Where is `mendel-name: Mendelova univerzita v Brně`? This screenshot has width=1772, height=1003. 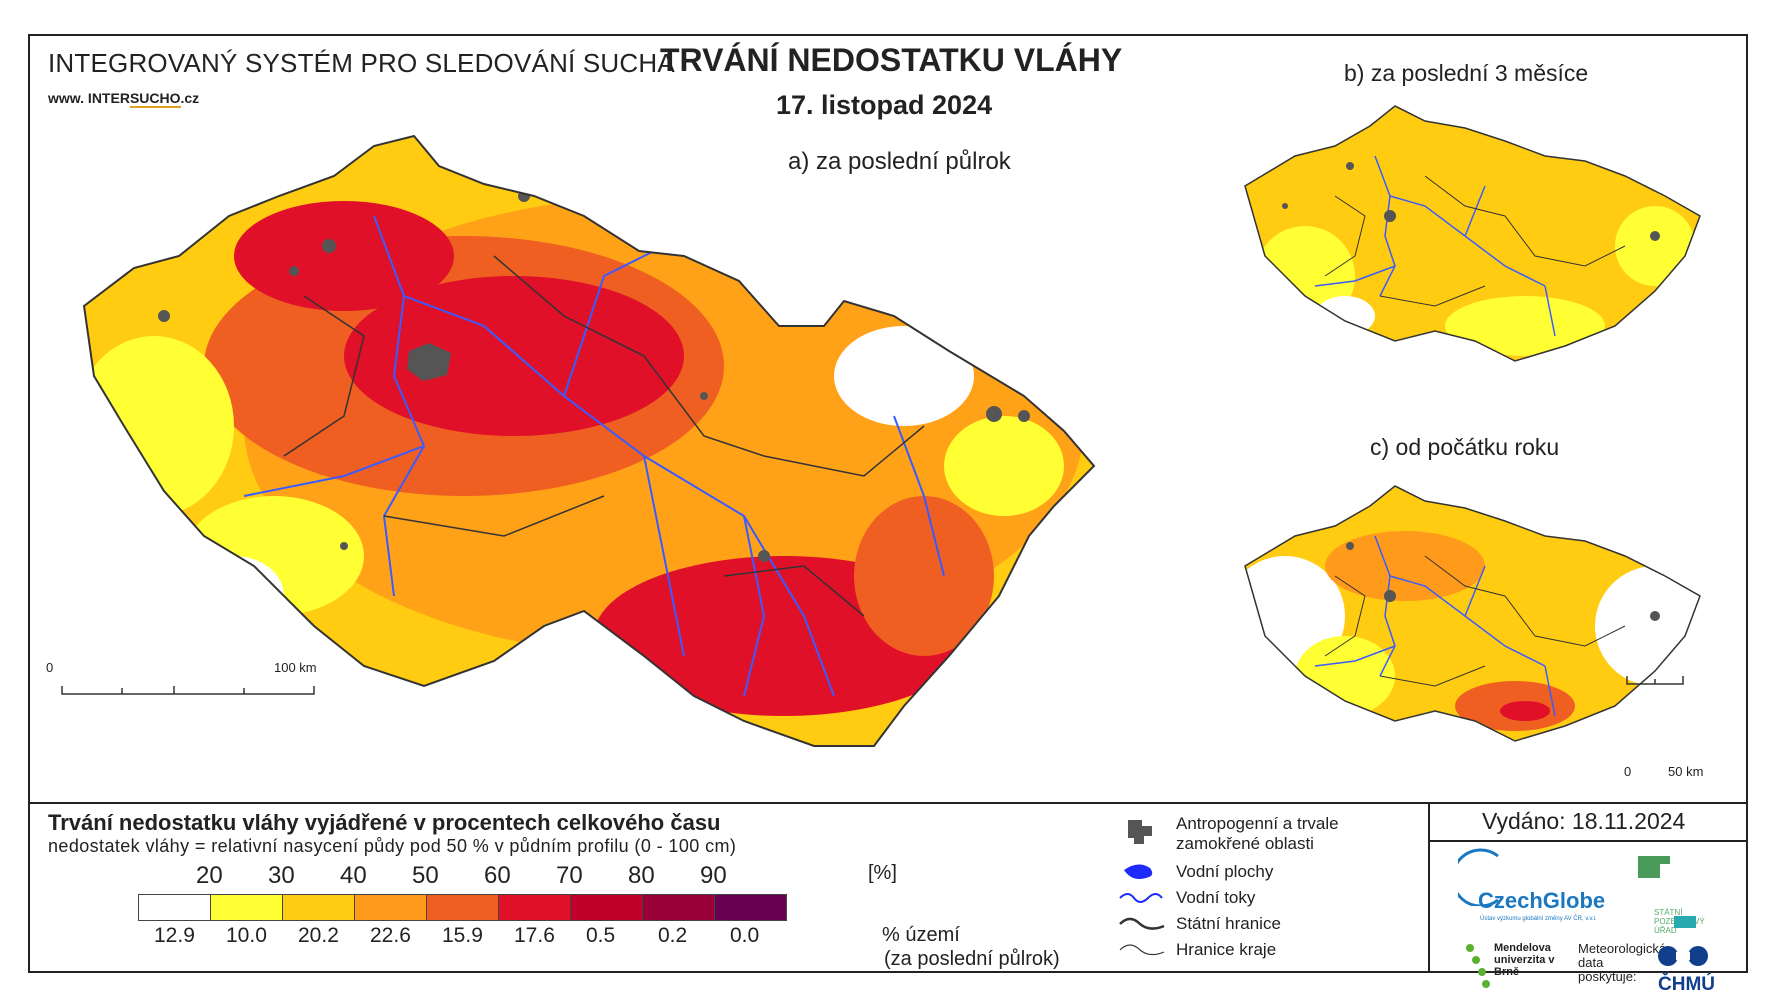 mendel-name: Mendelova univerzita v Brně is located at coordinates (1524, 960).